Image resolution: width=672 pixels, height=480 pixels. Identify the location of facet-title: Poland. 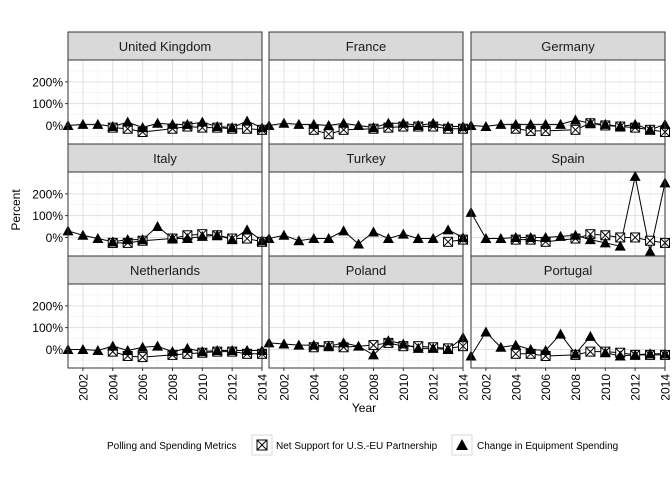
(366, 270).